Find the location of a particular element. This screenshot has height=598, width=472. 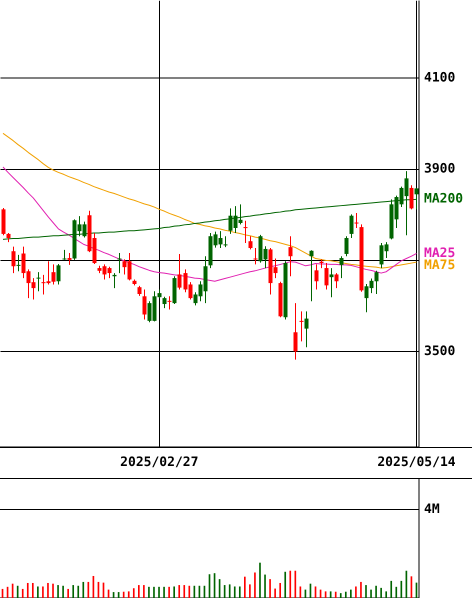

x-tick-label: 2025/02/27 is located at coordinates (159, 462).